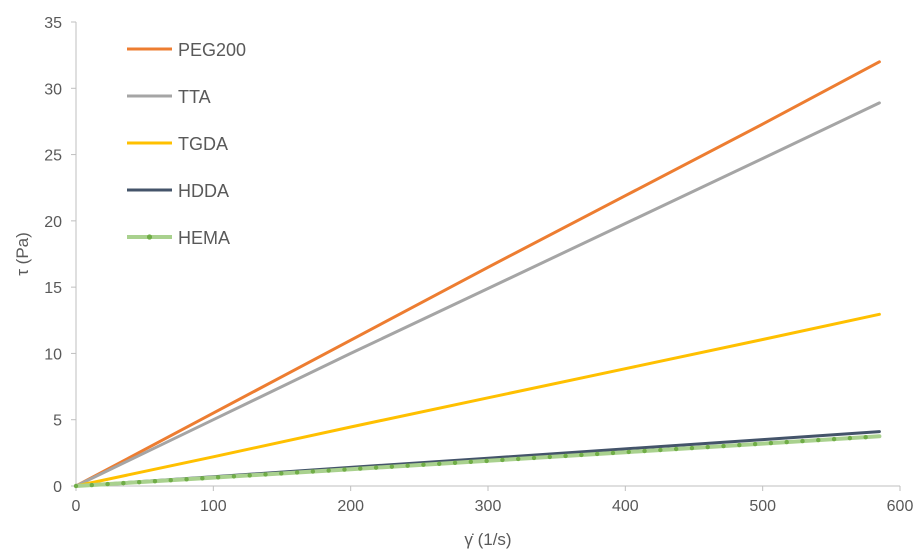 The image size is (919, 557). What do you see at coordinates (203, 144) in the screenshot?
I see `legend-label-tgda: TGDA` at bounding box center [203, 144].